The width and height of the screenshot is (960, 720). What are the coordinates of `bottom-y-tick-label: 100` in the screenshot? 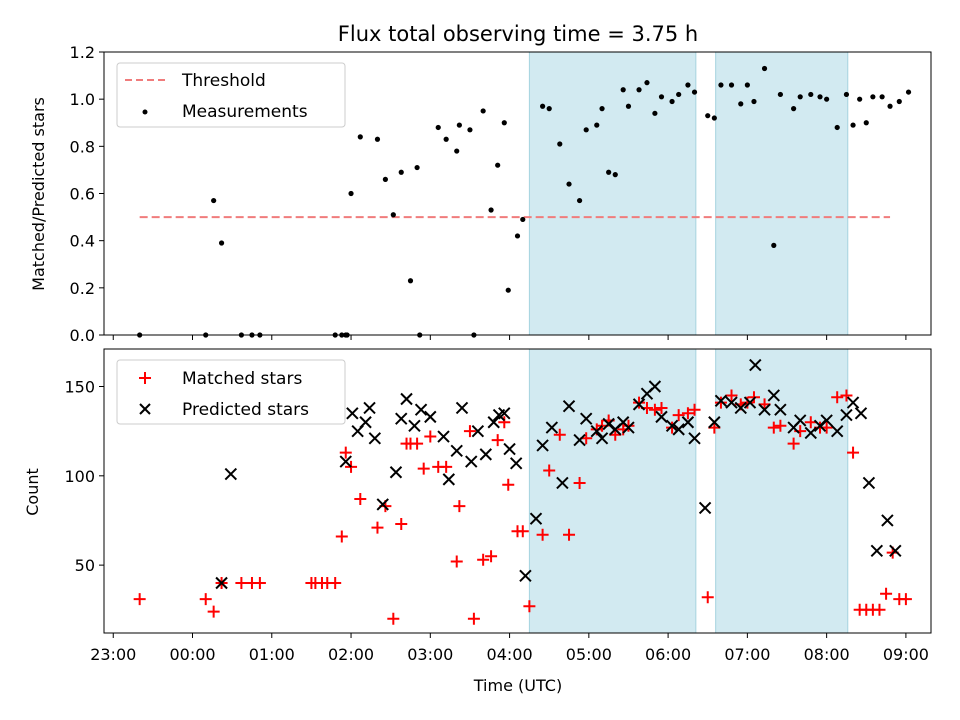 It's located at (79, 476).